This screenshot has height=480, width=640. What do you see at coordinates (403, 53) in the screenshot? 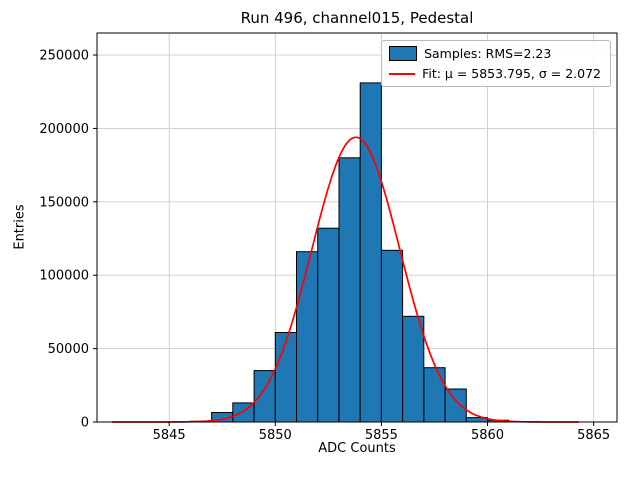
I see `samples-swatch` at bounding box center [403, 53].